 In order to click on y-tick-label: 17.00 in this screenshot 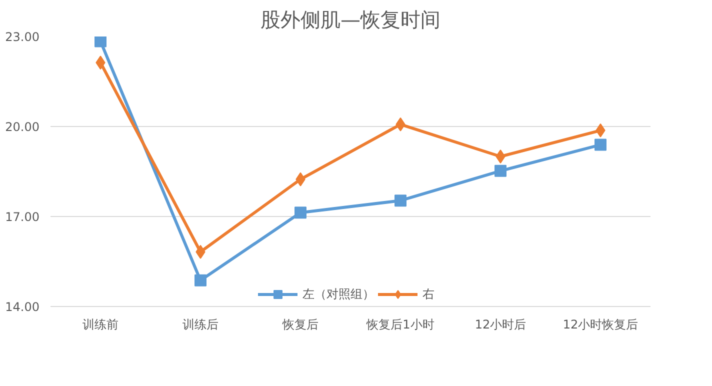, I will do `click(22, 217)`.